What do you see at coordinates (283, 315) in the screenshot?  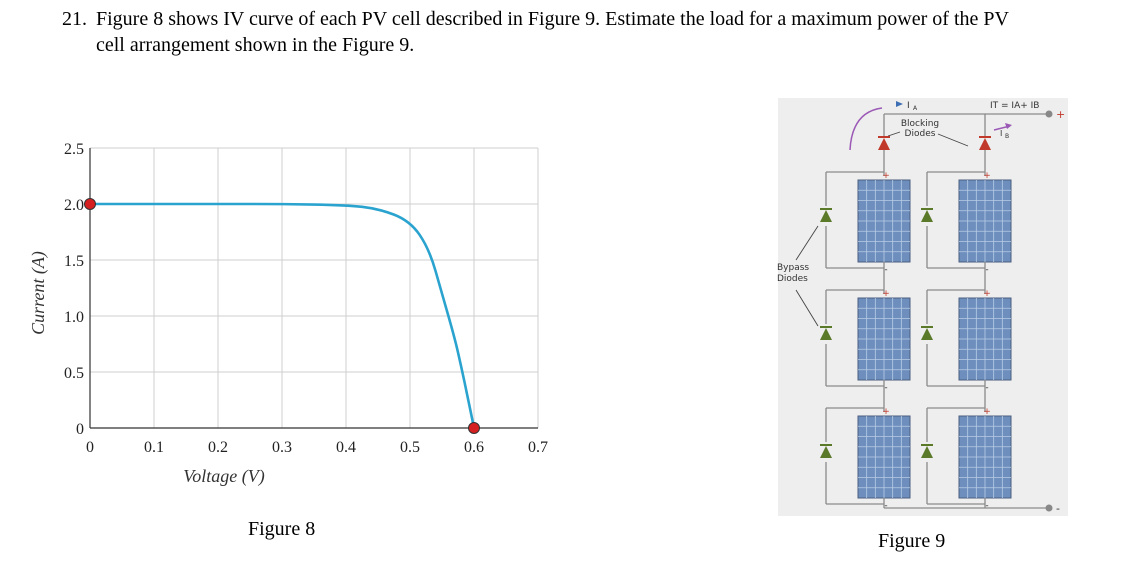 I see `iv-curve-line` at bounding box center [283, 315].